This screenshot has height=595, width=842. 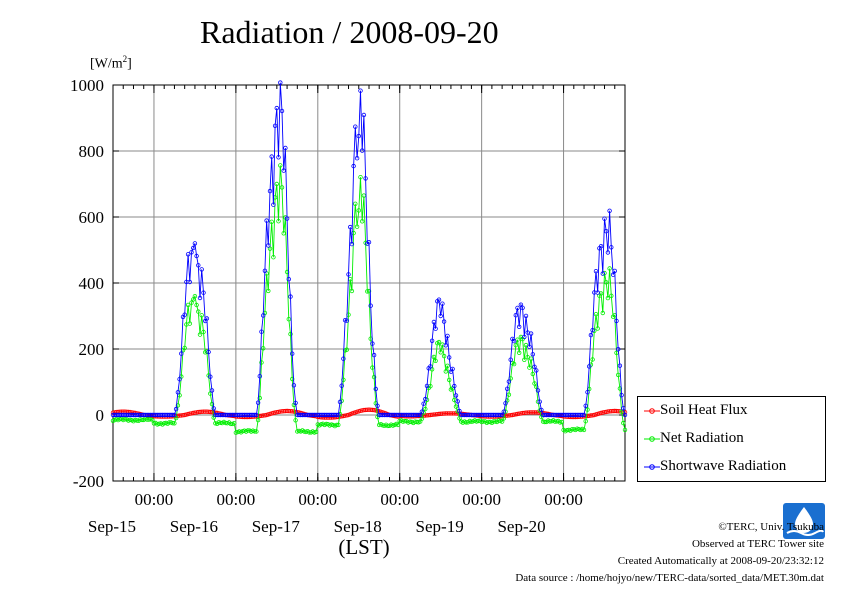 I want to click on x-tick-label-date: Sep-16, so click(x=194, y=526).